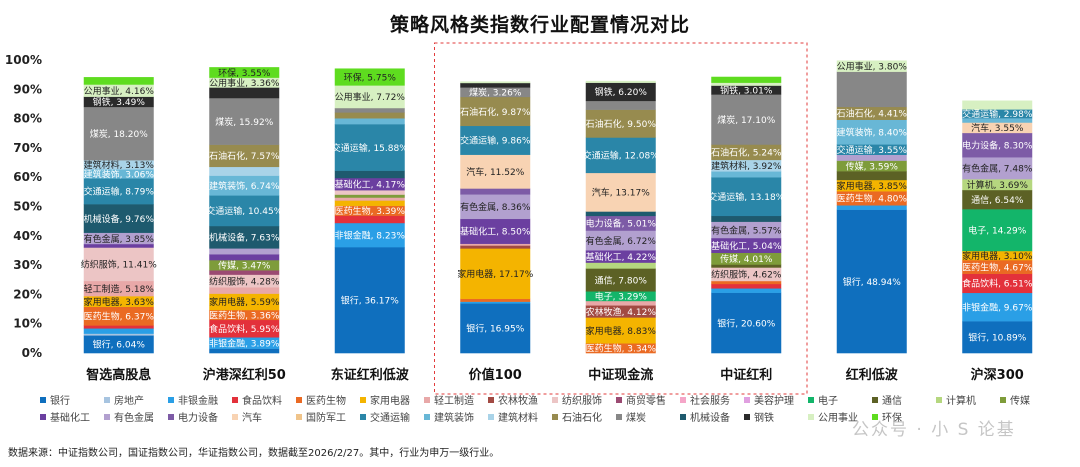  I want to click on data-label: 基础化工, 4.17%, so click(370, 185).